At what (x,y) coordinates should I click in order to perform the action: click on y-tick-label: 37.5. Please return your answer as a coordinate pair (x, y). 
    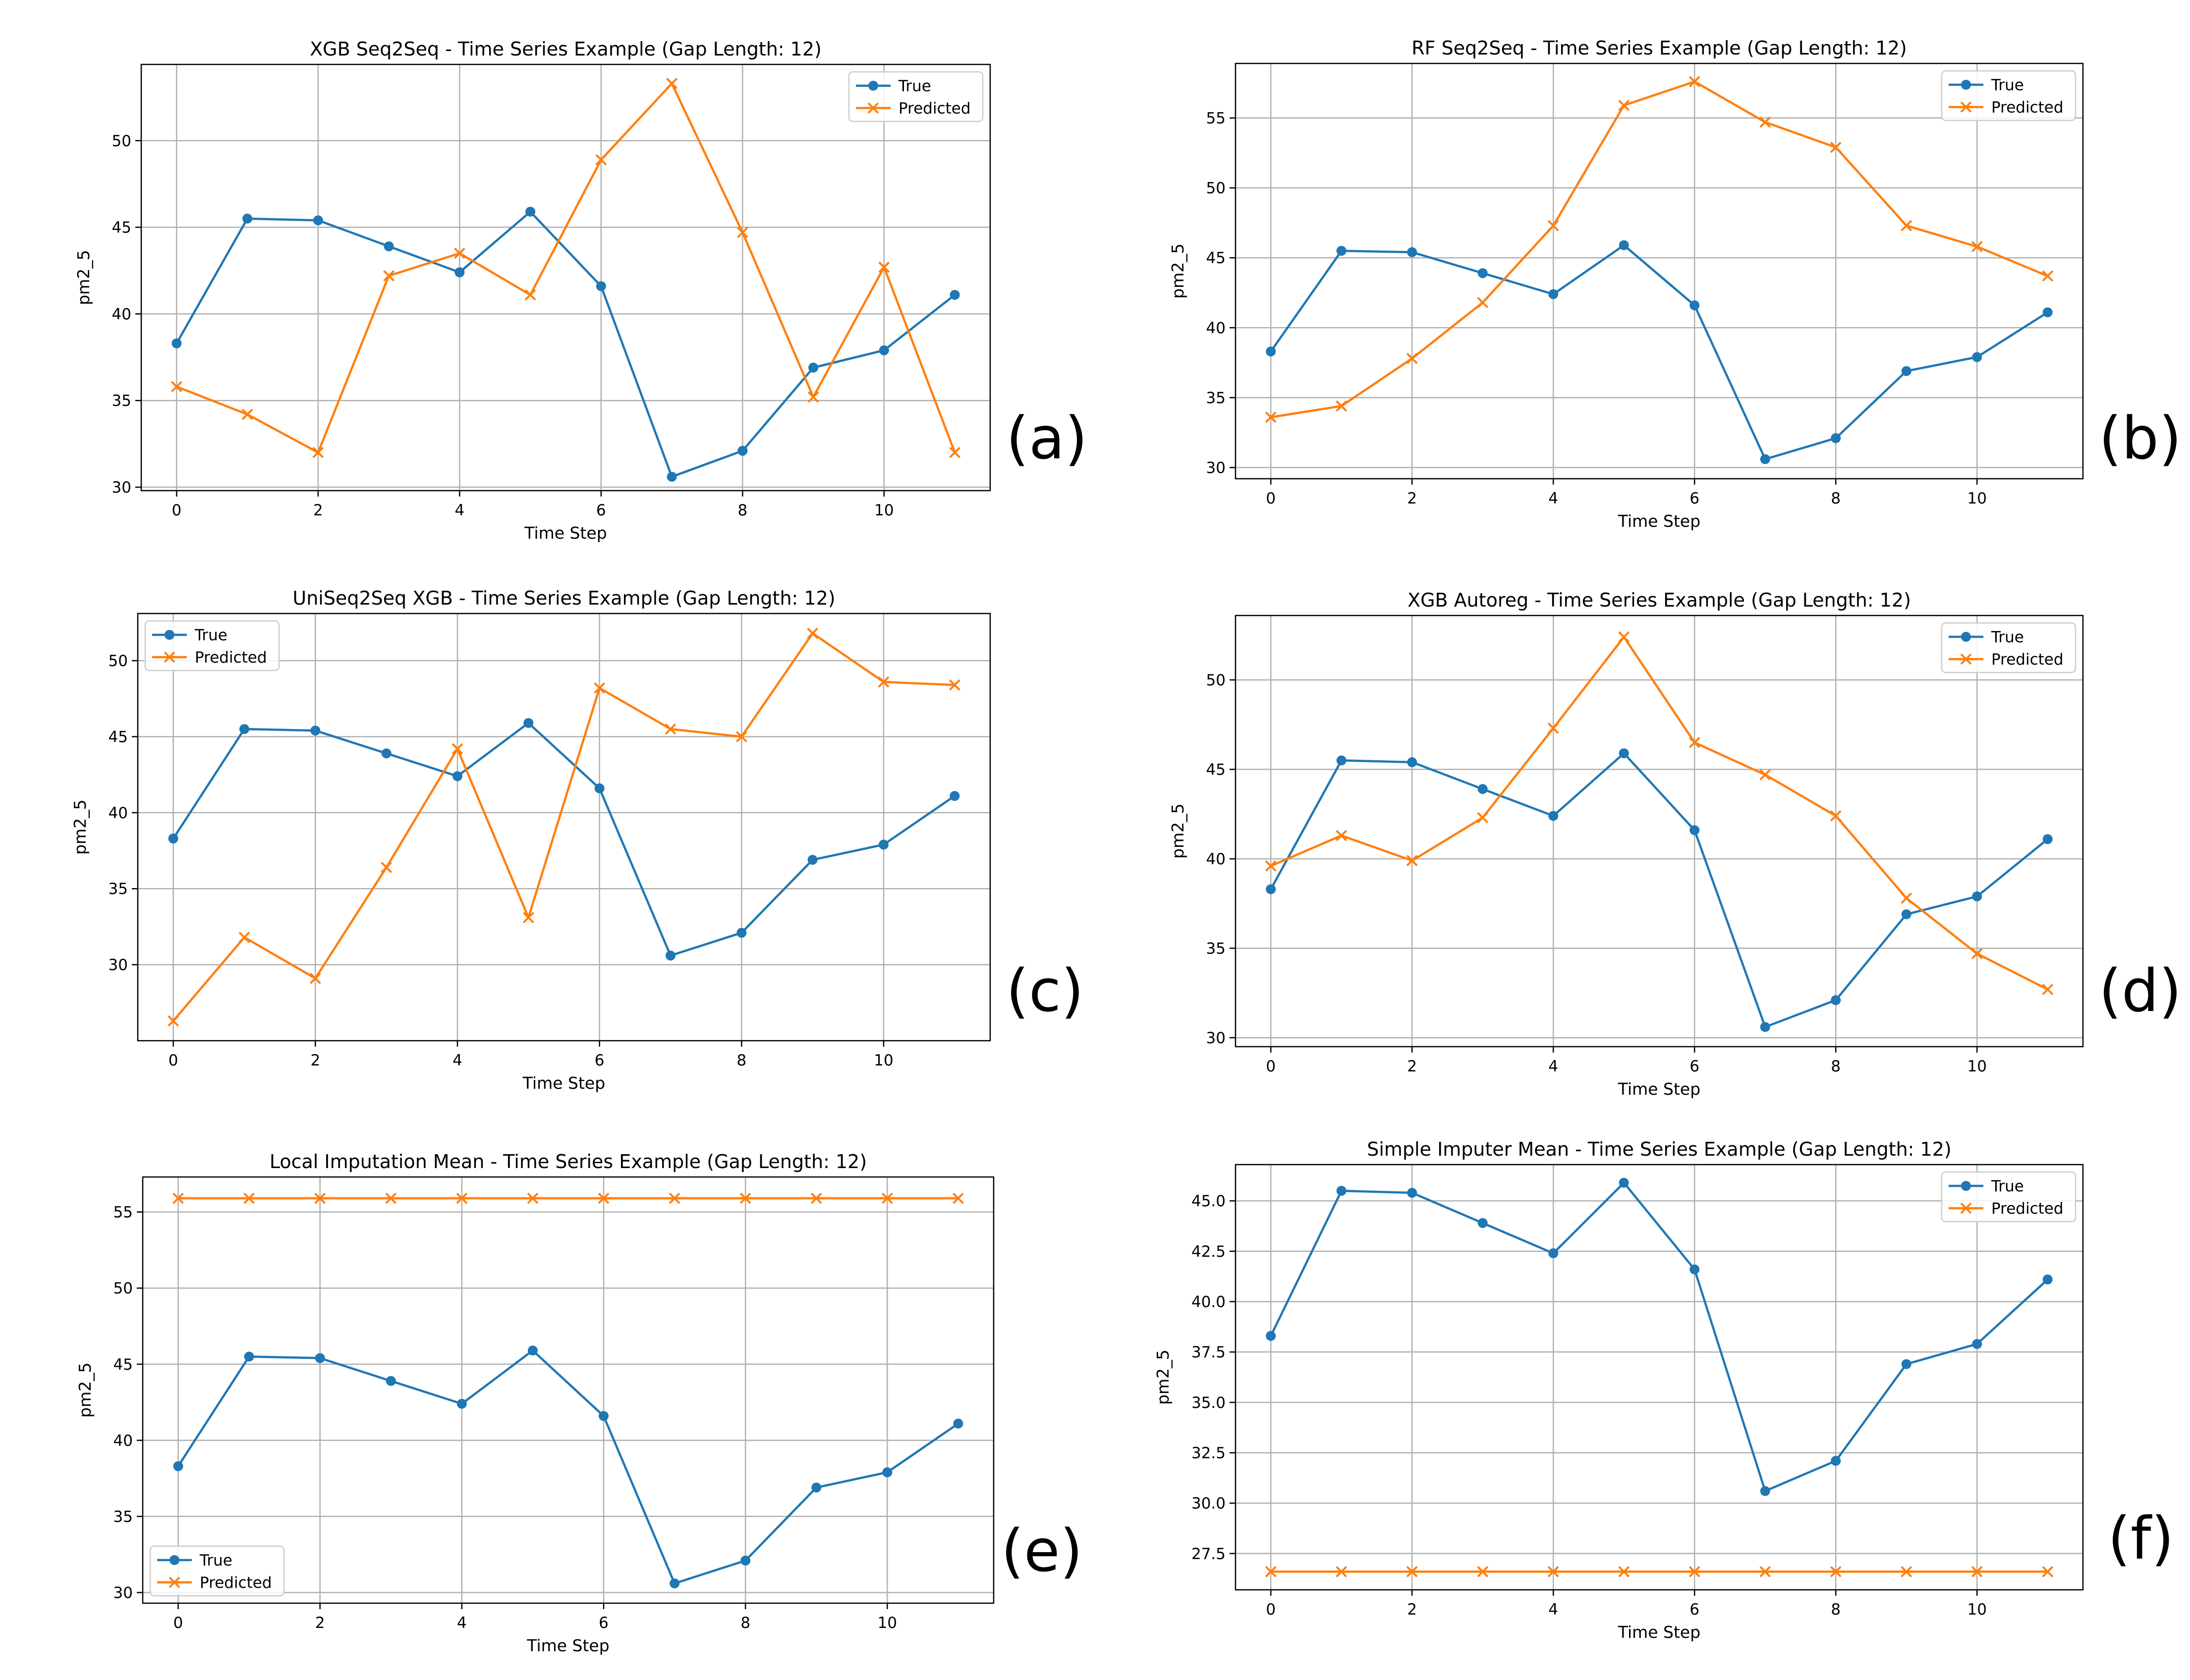
    Looking at the image, I should click on (1209, 1352).